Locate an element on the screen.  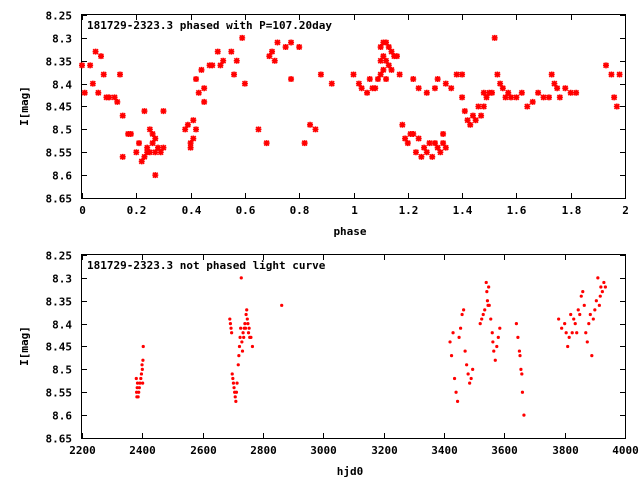
unphased-x-tick-label: 3200 is located at coordinates (384, 450).